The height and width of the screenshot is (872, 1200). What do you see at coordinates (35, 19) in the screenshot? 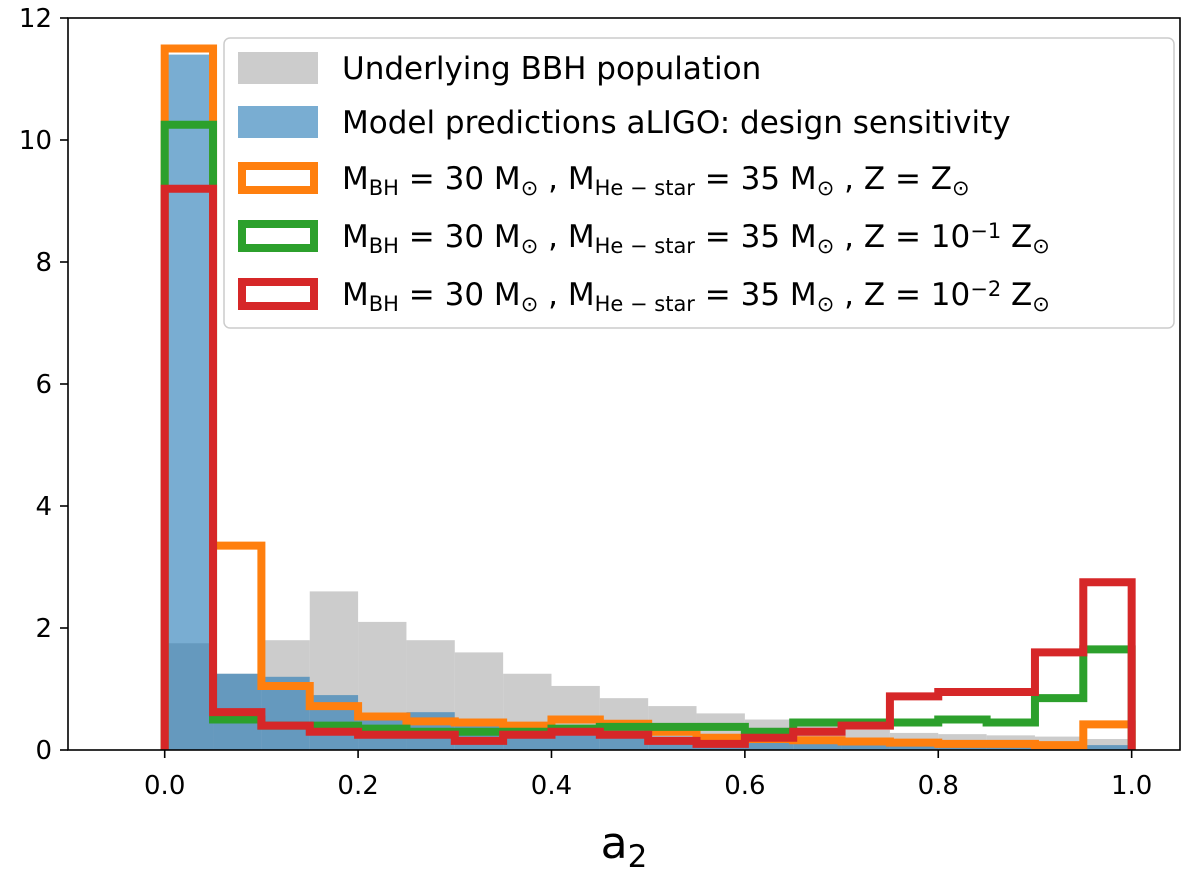
I see `y-tick-label: 12` at bounding box center [35, 19].